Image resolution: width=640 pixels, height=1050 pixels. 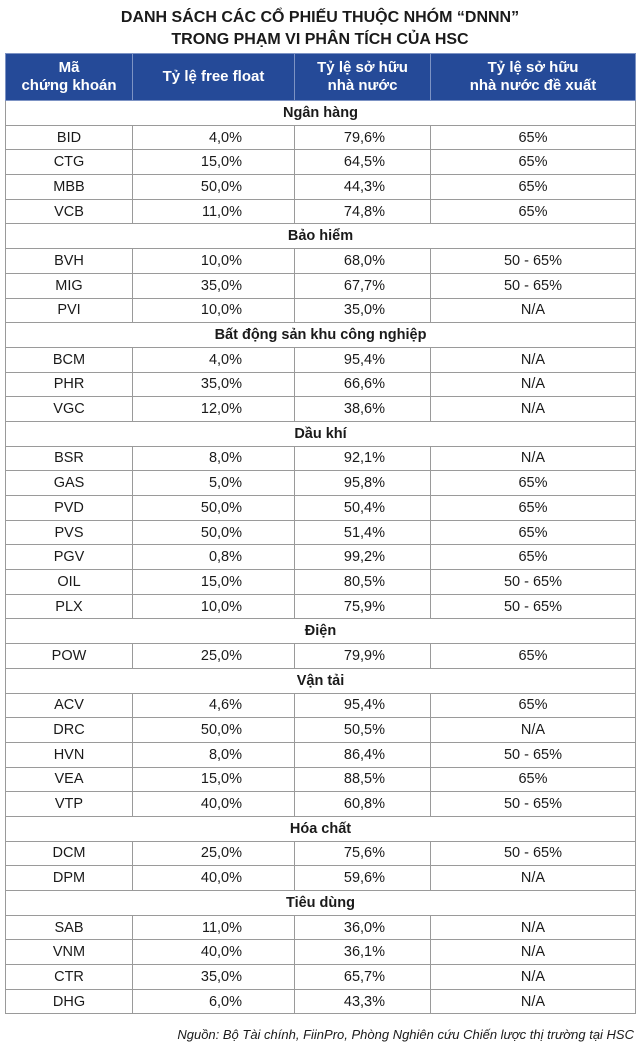 I want to click on group-name: Ngân hàng, so click(x=320, y=113).